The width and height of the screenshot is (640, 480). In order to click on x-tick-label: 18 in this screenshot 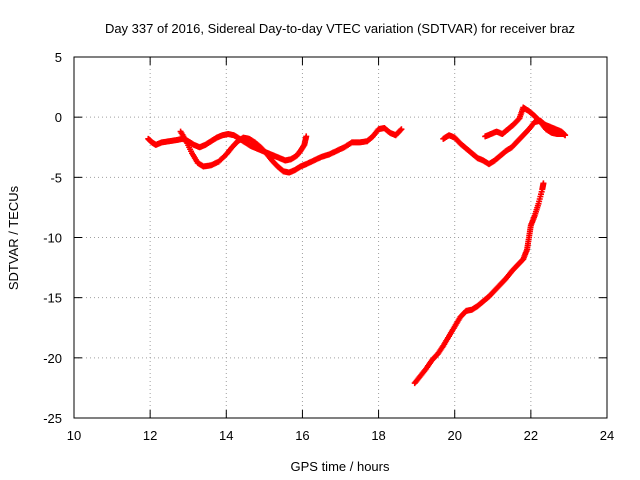, I will do `click(378, 435)`.